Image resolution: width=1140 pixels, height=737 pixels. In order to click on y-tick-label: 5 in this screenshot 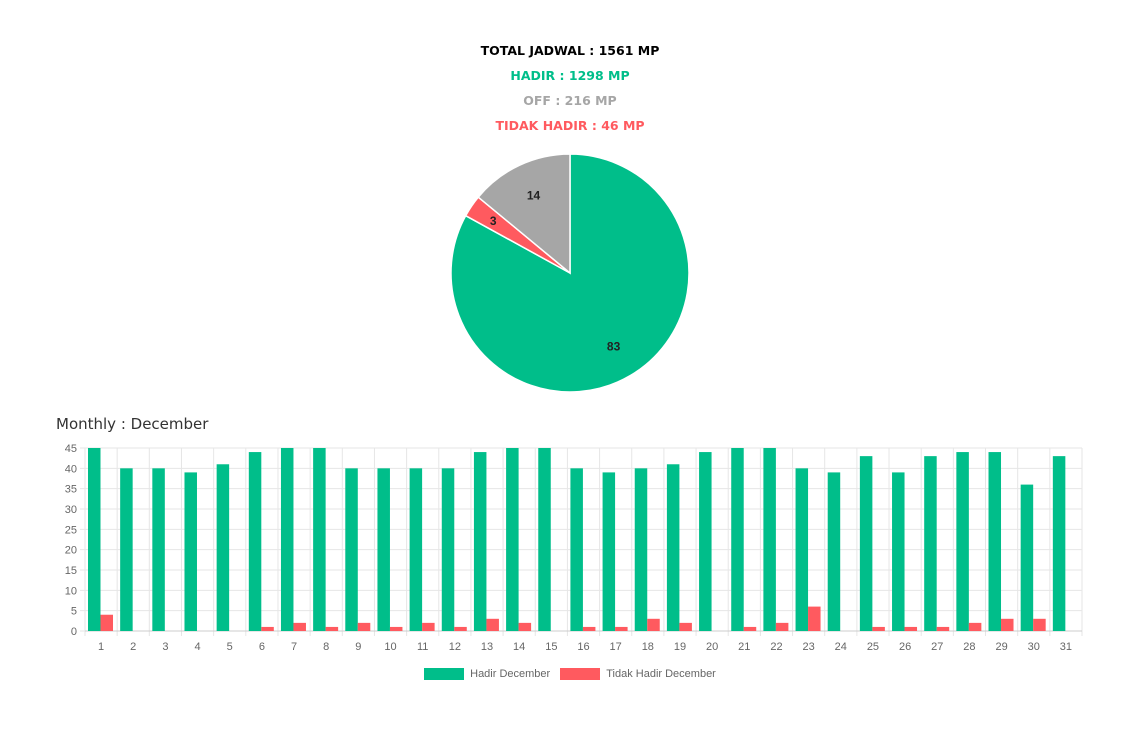, I will do `click(74, 612)`.